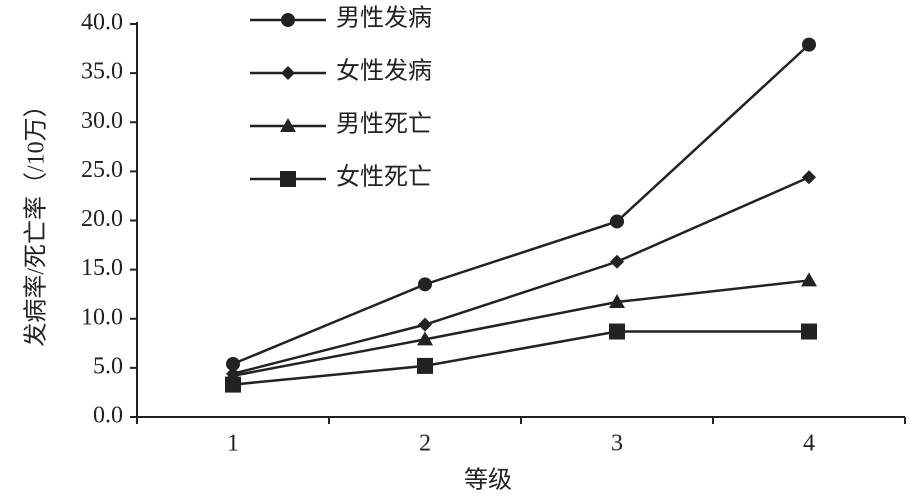 The image size is (923, 503). What do you see at coordinates (102, 23) in the screenshot?
I see `y-tick-label: 40.0` at bounding box center [102, 23].